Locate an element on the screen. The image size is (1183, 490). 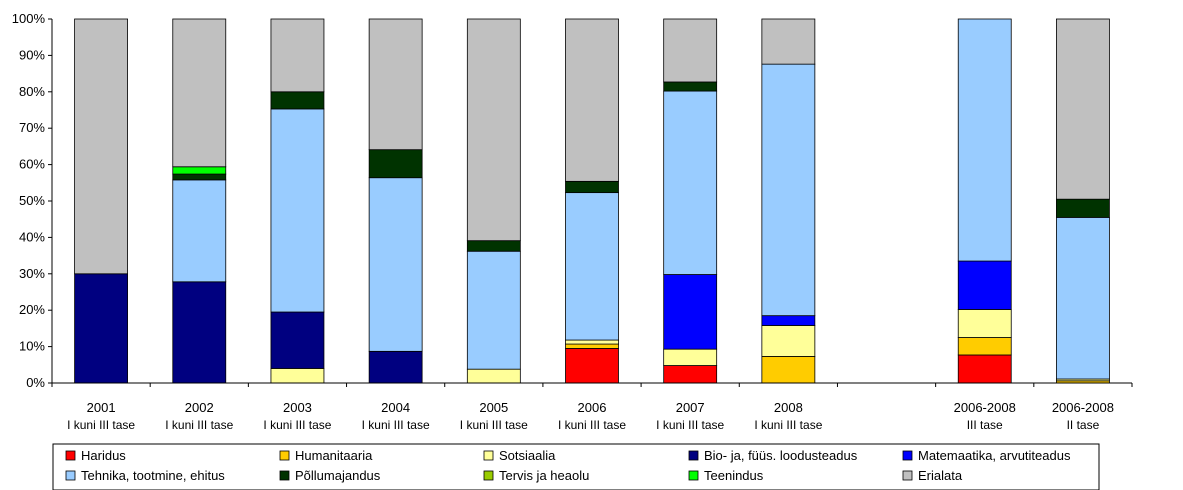
x-tick-label-year: 2003 is located at coordinates (297, 407).